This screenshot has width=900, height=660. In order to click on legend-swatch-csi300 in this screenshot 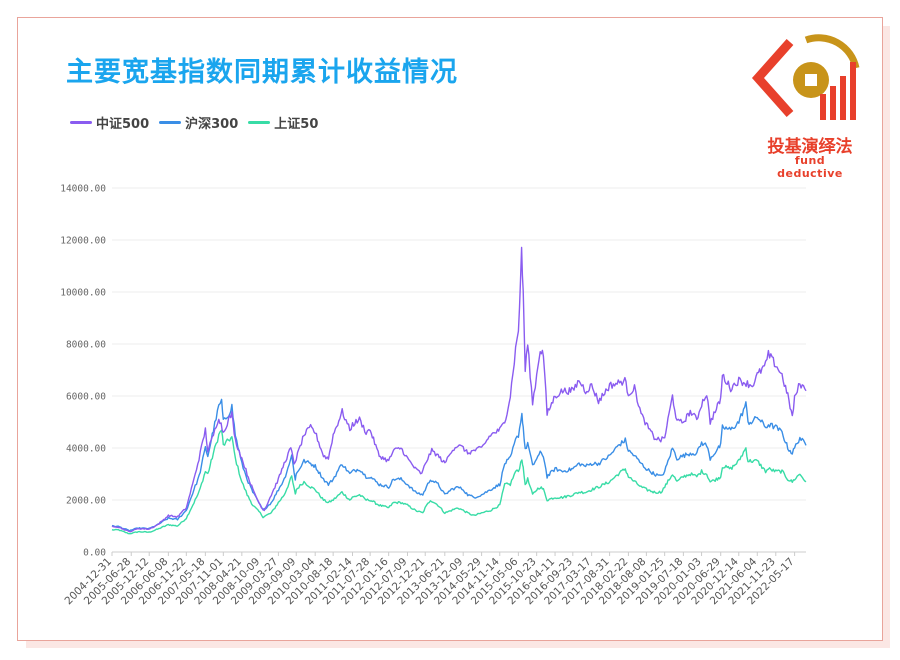, I will do `click(170, 122)`.